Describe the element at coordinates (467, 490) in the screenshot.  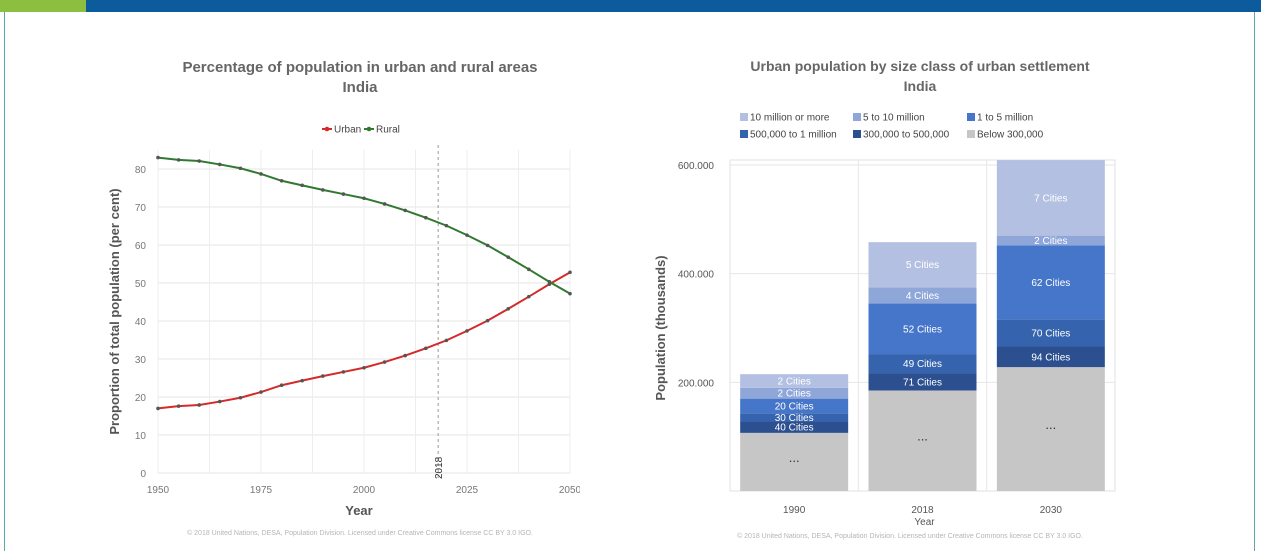
I see `x-tick-label: 2025` at that location.